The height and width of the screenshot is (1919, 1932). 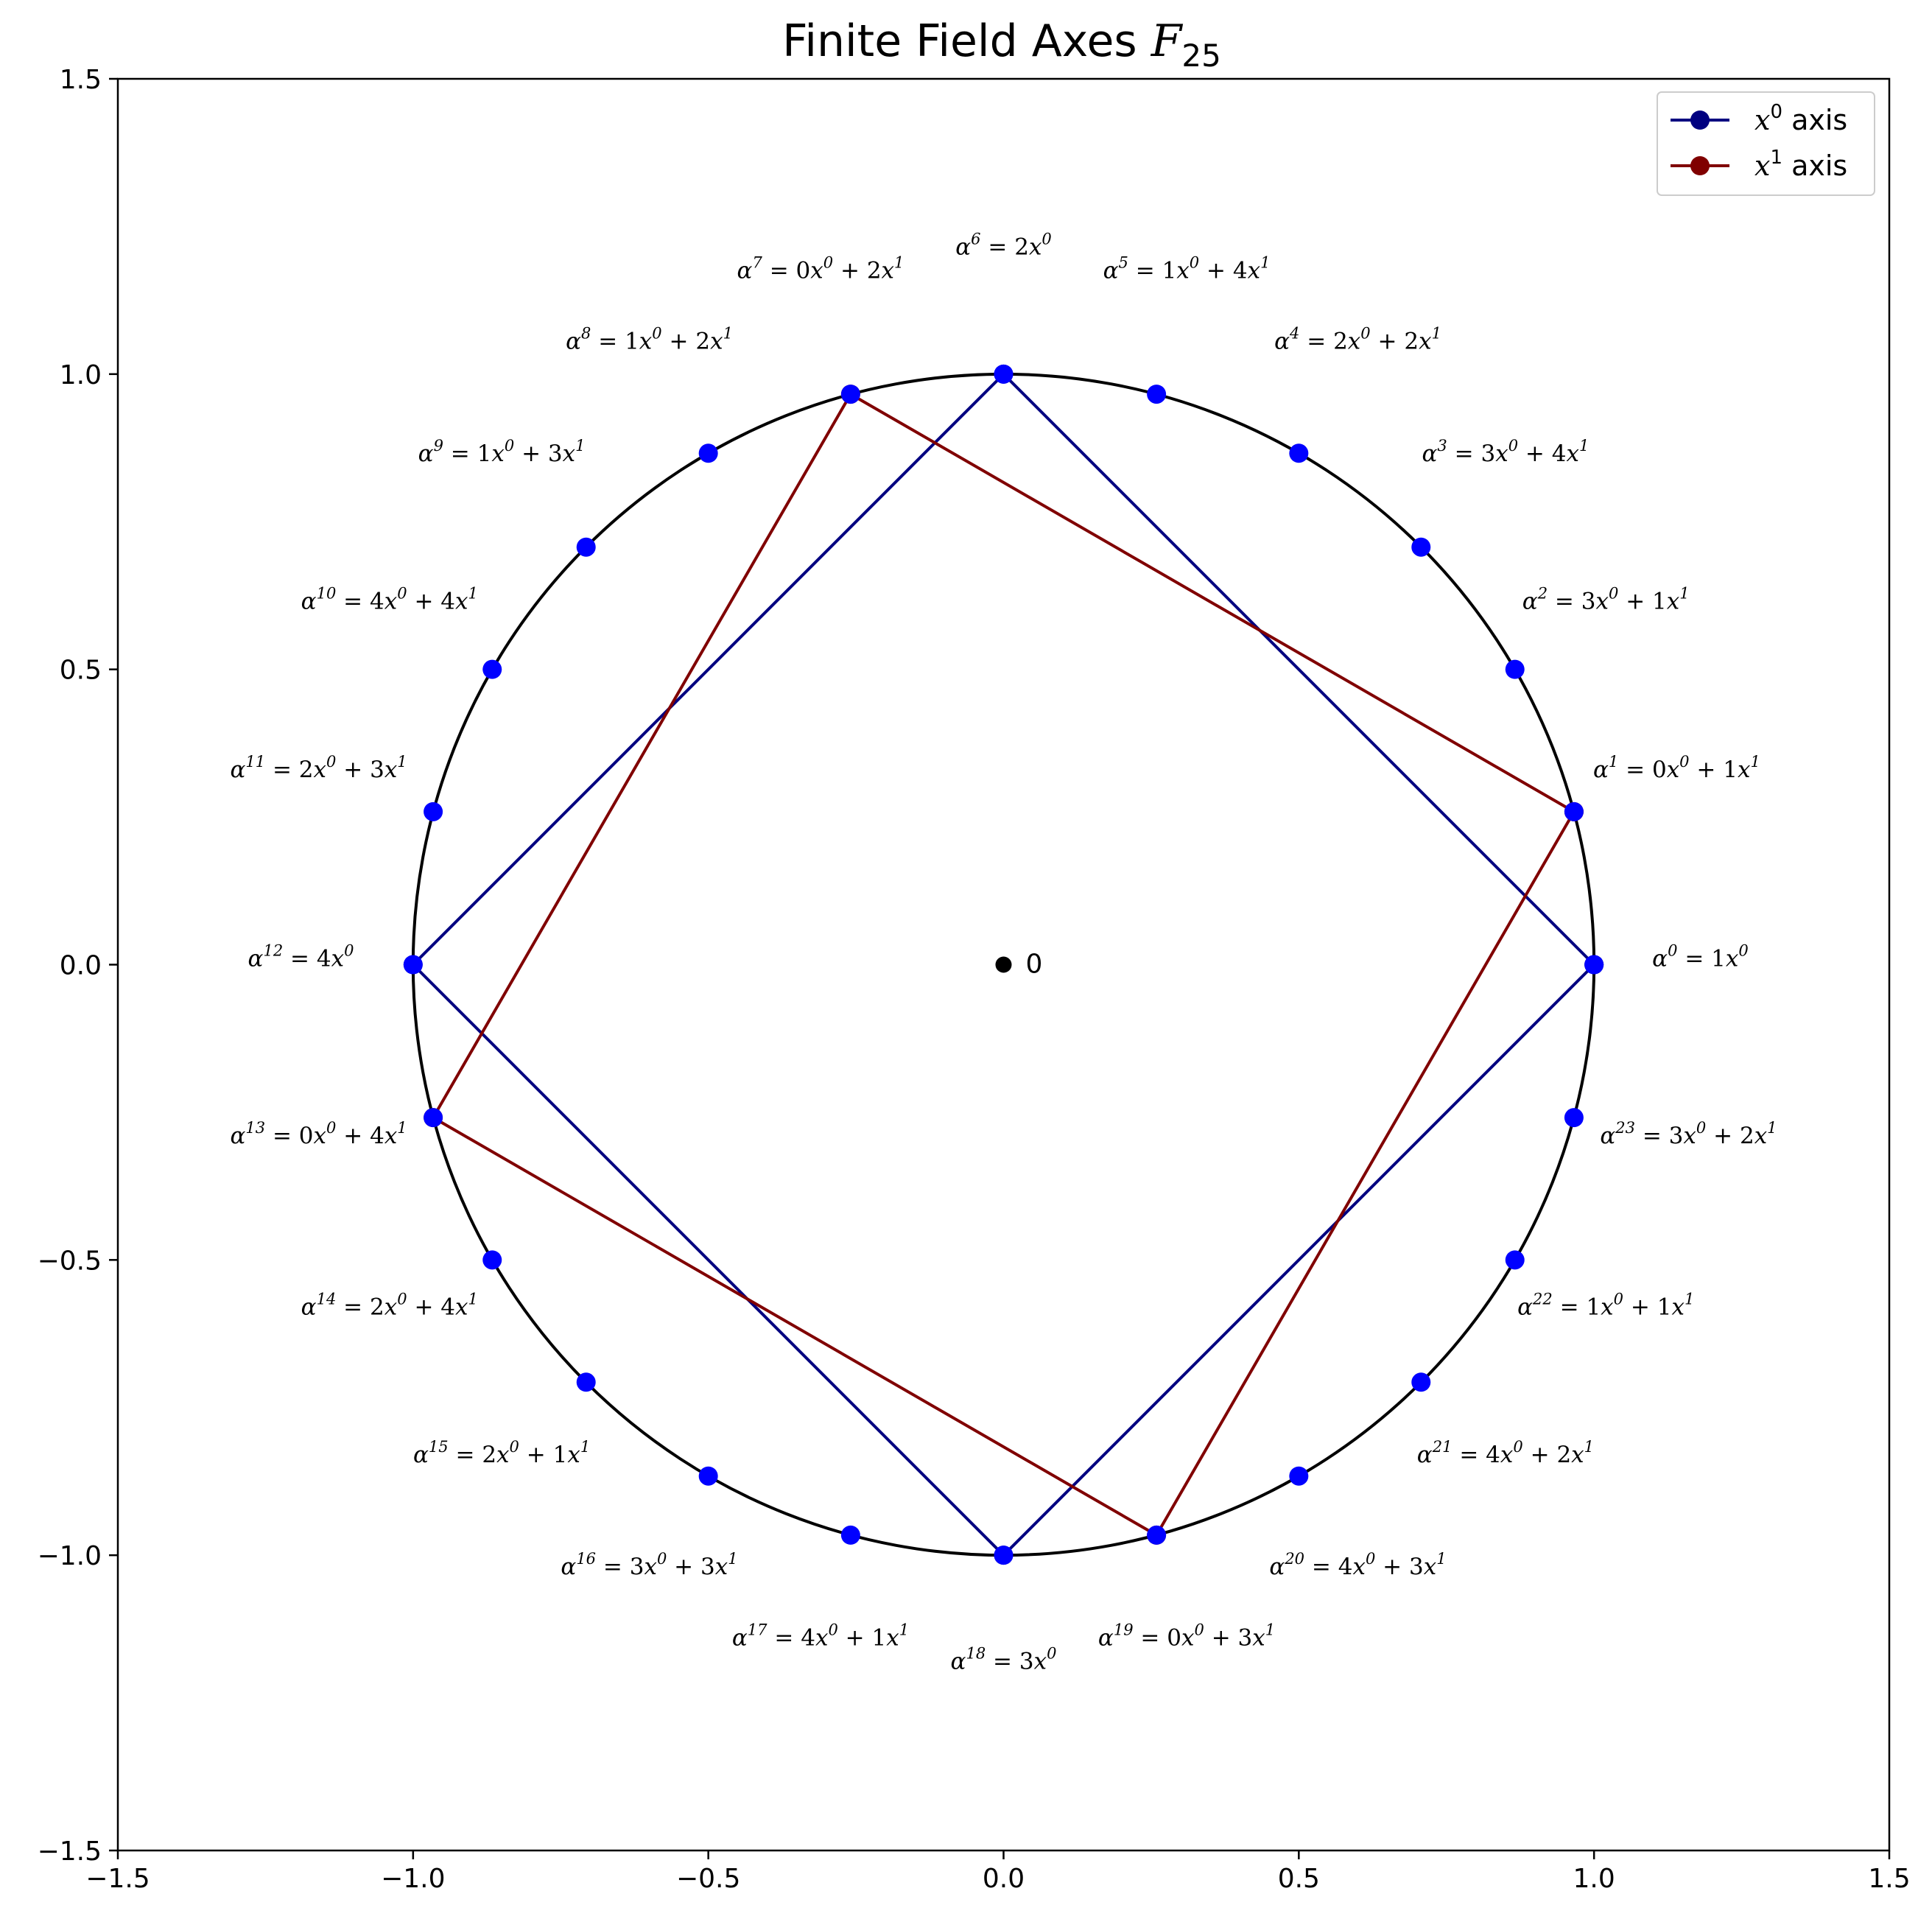 I want to click on legend-box, so click(x=1766, y=143).